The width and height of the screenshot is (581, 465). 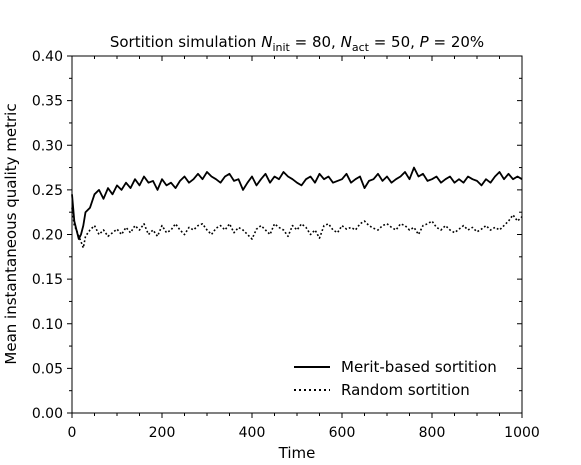 What do you see at coordinates (47, 280) in the screenshot?
I see `y-tick-label: 0.15` at bounding box center [47, 280].